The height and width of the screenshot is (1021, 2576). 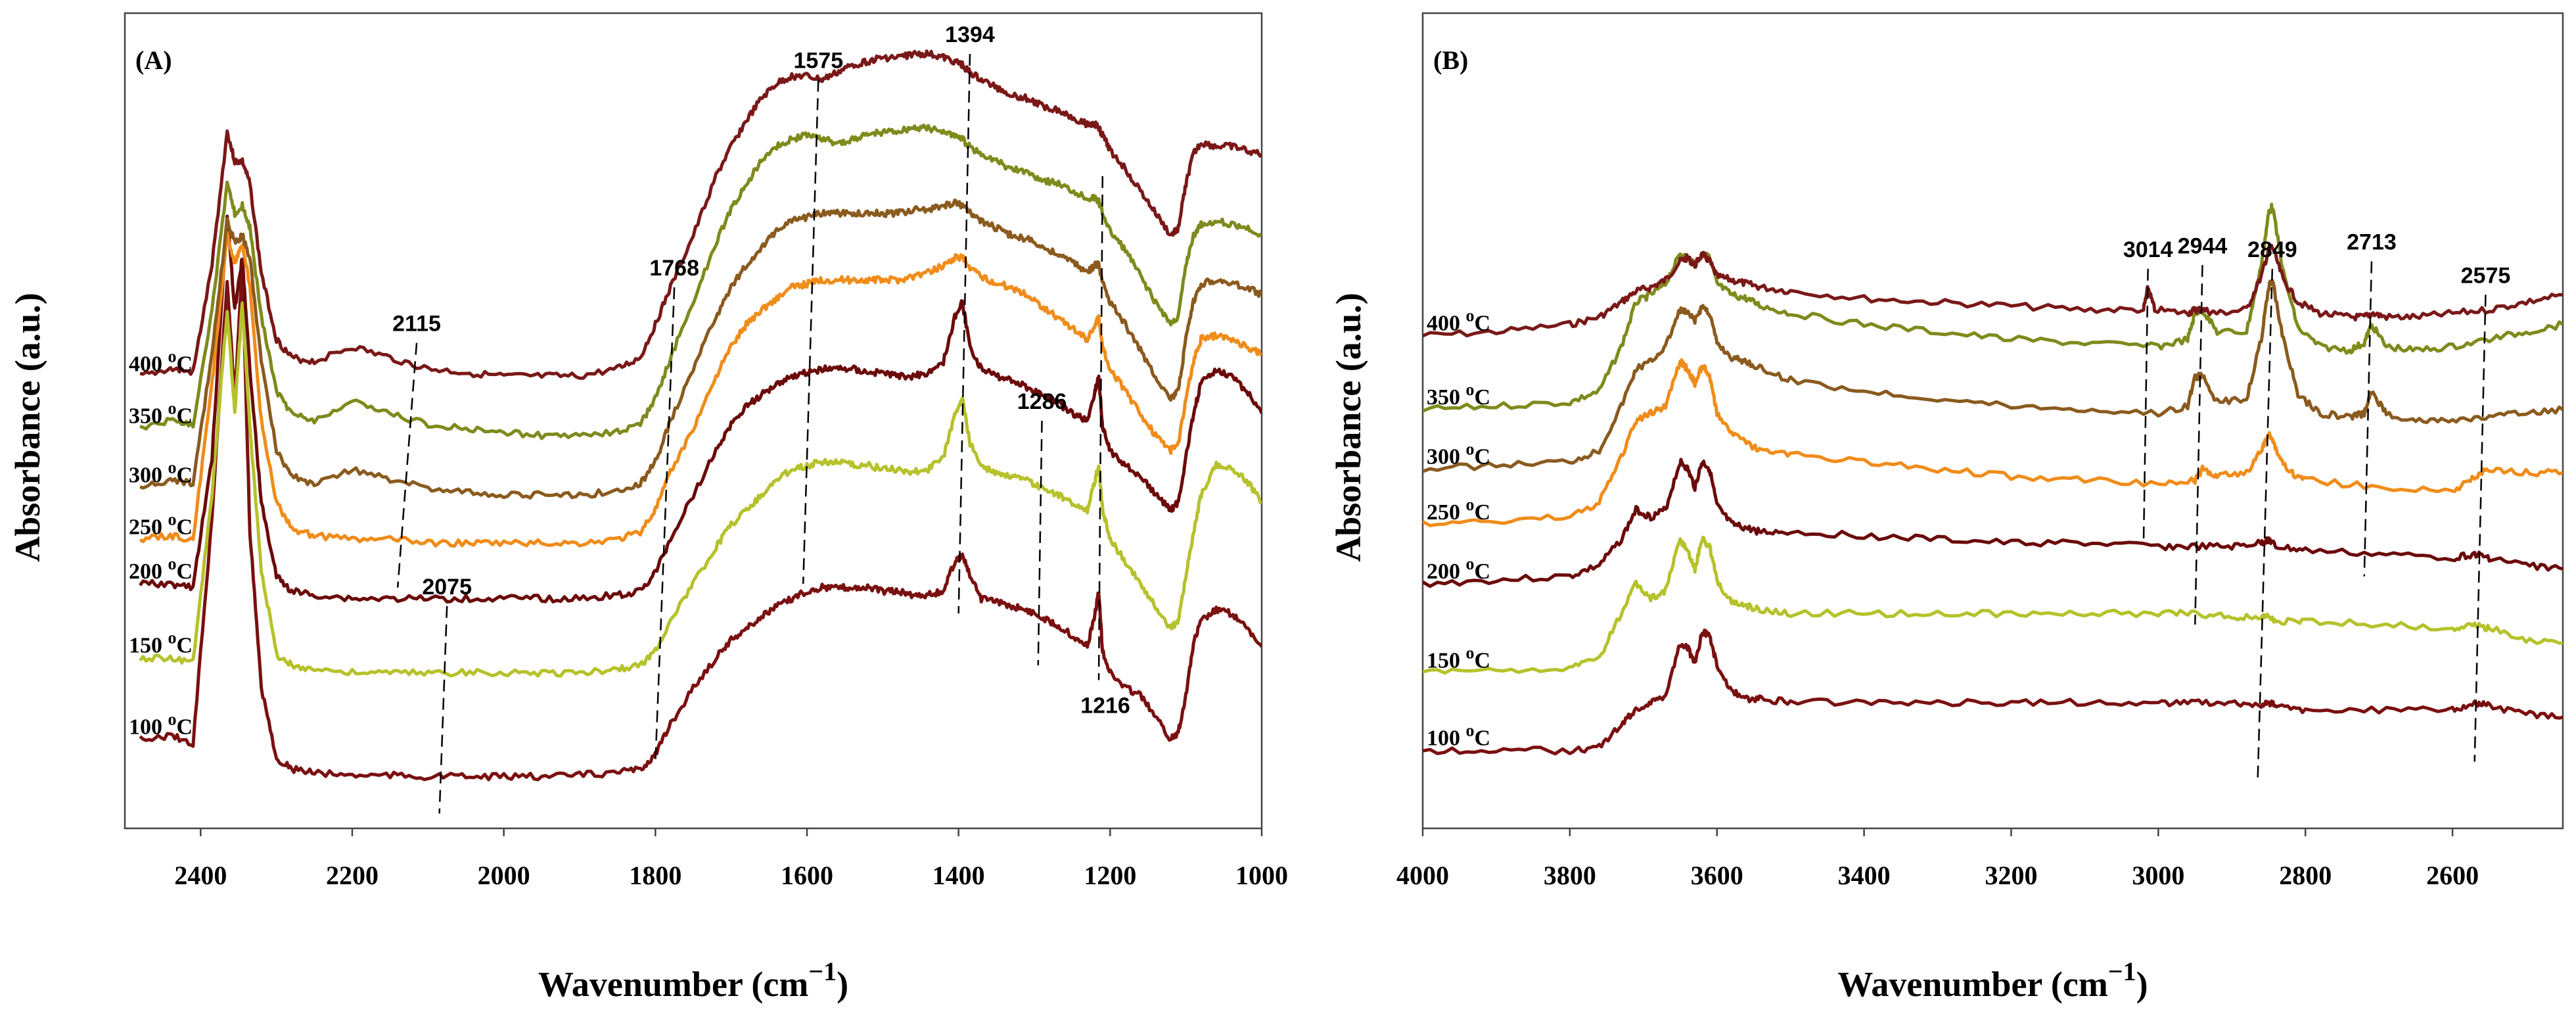 What do you see at coordinates (2372, 242) in the screenshot?
I see `panel-b-peak-label-2713: 2713` at bounding box center [2372, 242].